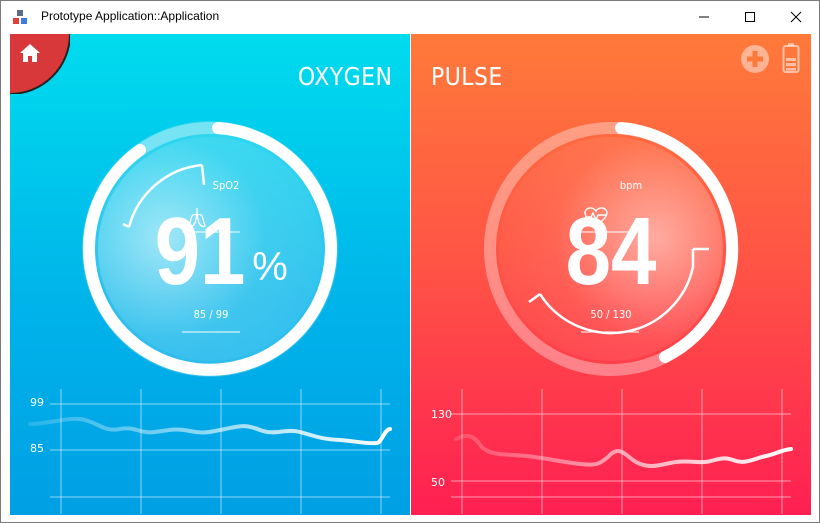  I want to click on oxygen-gauge-range-start-tick, so click(126, 225).